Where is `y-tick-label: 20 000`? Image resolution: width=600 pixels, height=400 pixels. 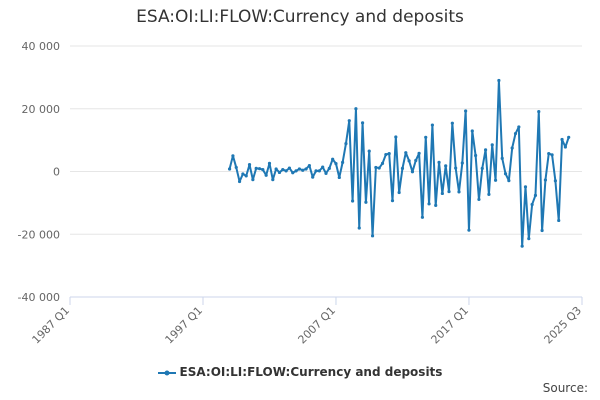
y-tick-label: 20 000 is located at coordinates (41, 109).